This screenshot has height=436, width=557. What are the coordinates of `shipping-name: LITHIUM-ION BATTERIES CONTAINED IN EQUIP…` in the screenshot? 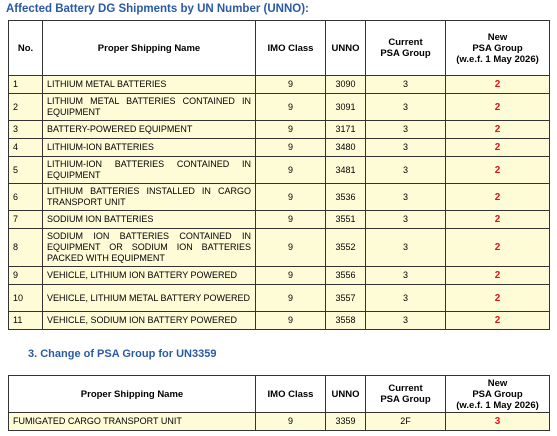 It's located at (149, 170).